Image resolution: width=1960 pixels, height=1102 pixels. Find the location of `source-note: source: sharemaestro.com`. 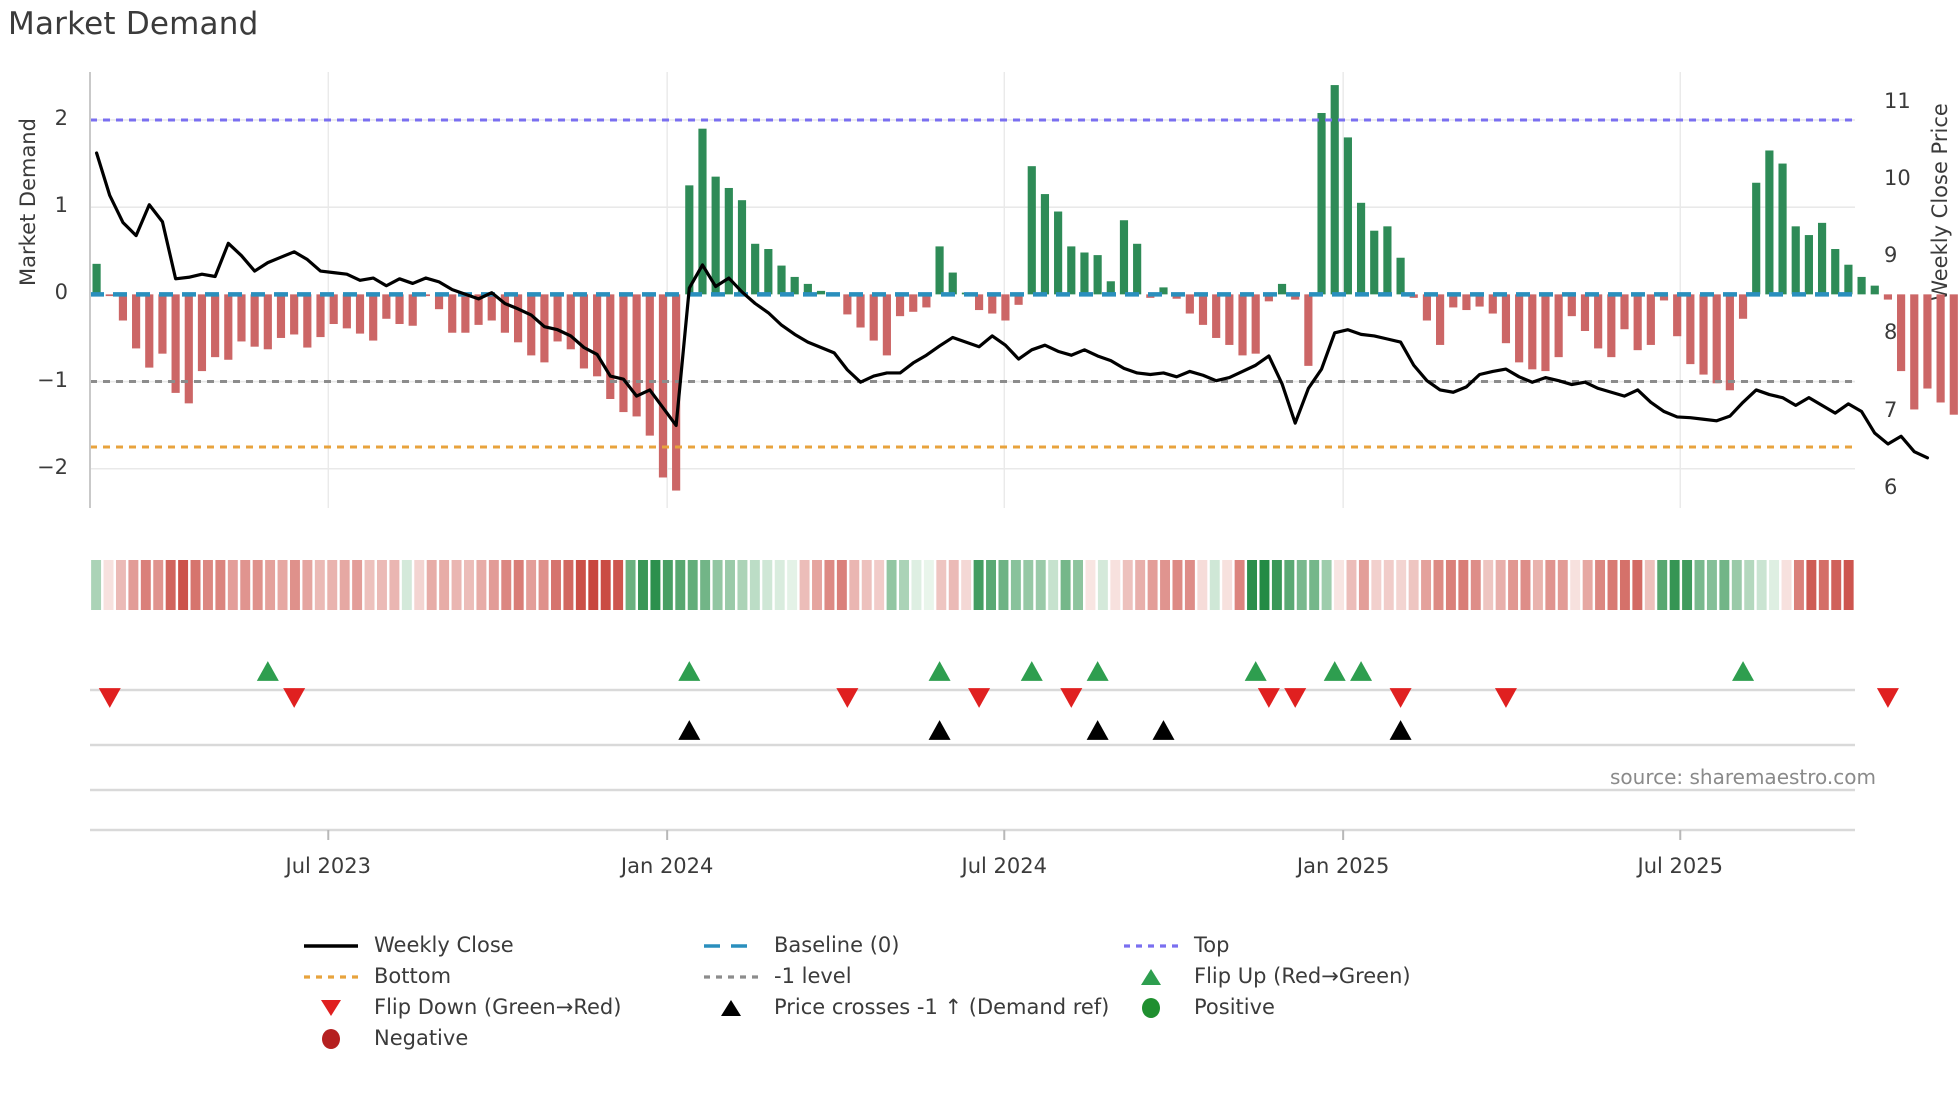

source-note: source: sharemaestro.com is located at coordinates (1743, 777).